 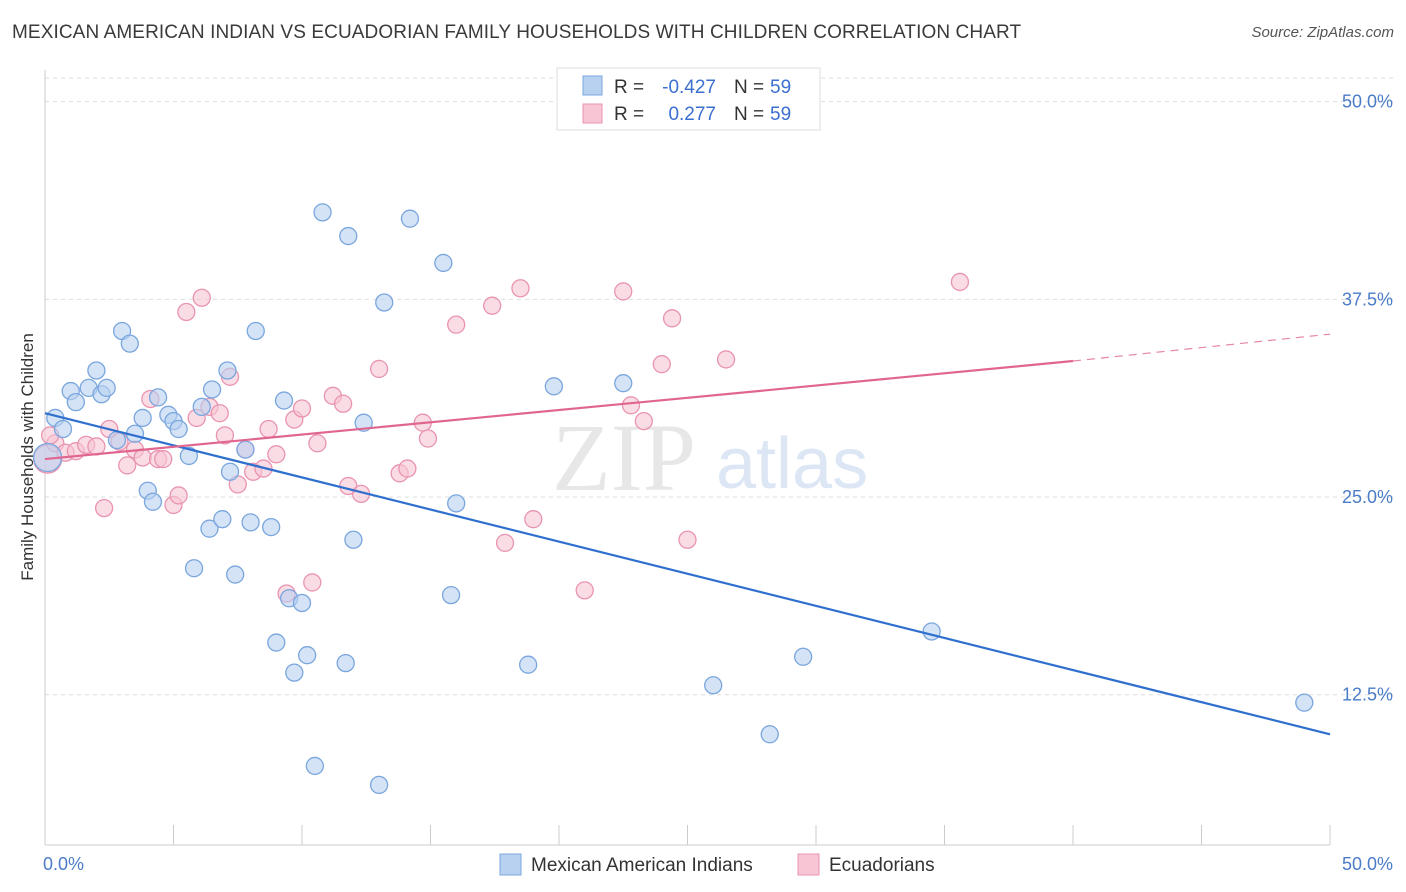 I want to click on stats-legend: R = -0.427 N = 59 R = 0.277 N = 59, so click(x=688, y=99).